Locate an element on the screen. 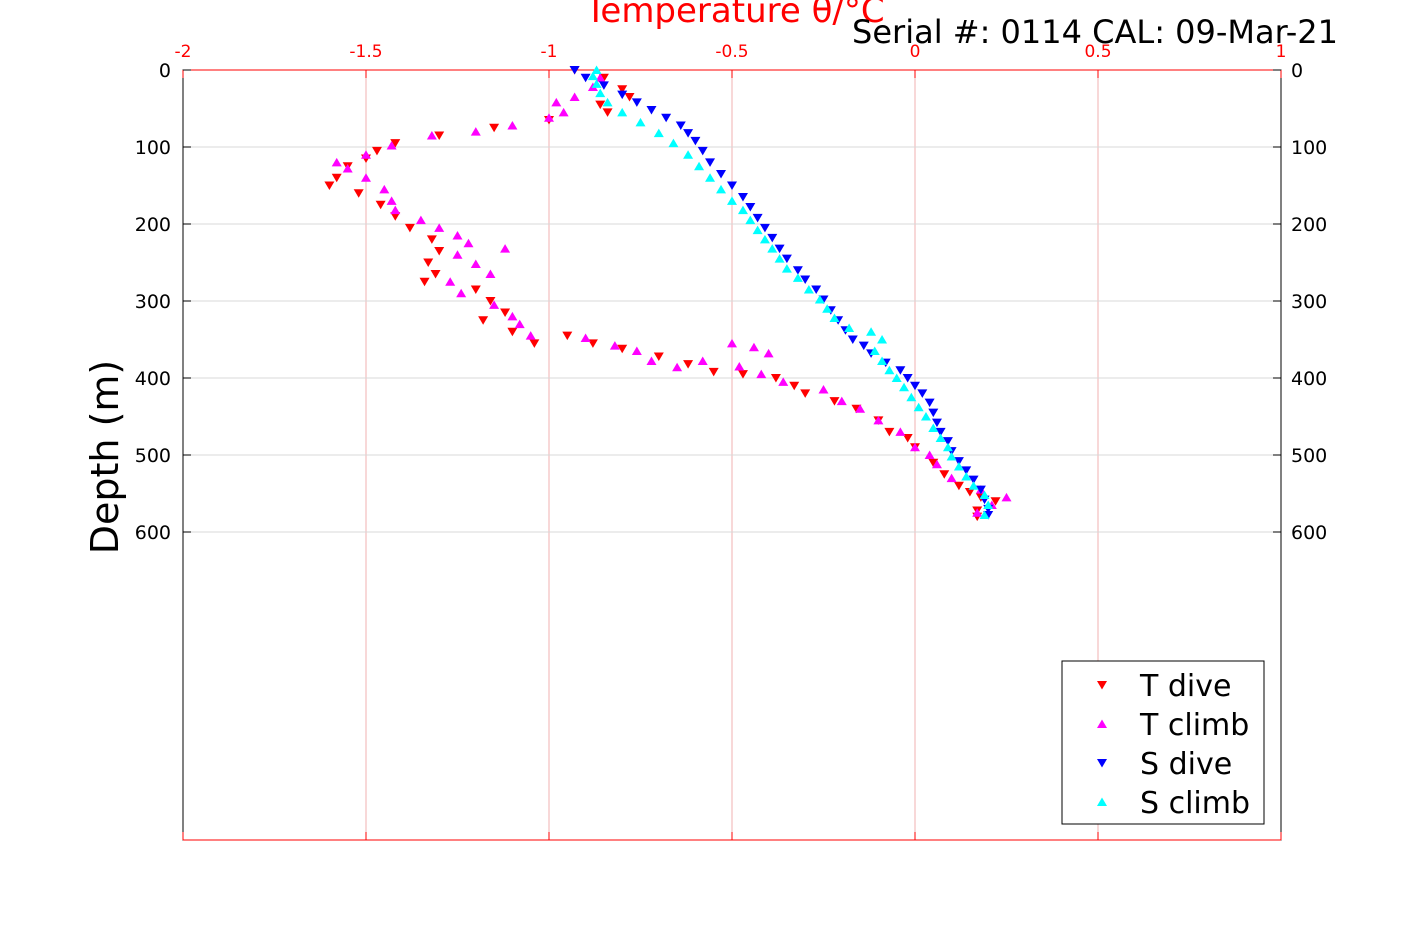  series-s-climb is located at coordinates (790, 292).